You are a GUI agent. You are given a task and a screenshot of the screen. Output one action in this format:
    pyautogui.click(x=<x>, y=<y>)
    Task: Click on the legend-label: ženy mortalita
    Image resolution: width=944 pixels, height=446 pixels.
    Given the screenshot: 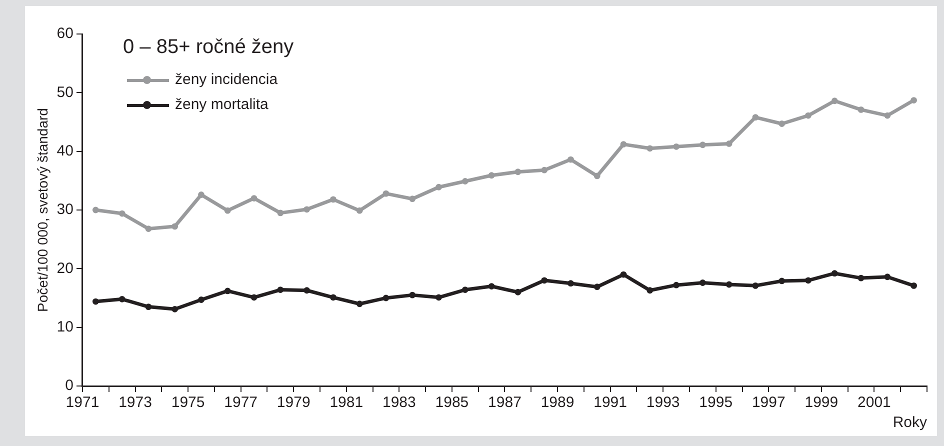 What is the action you would take?
    pyautogui.click(x=221, y=104)
    